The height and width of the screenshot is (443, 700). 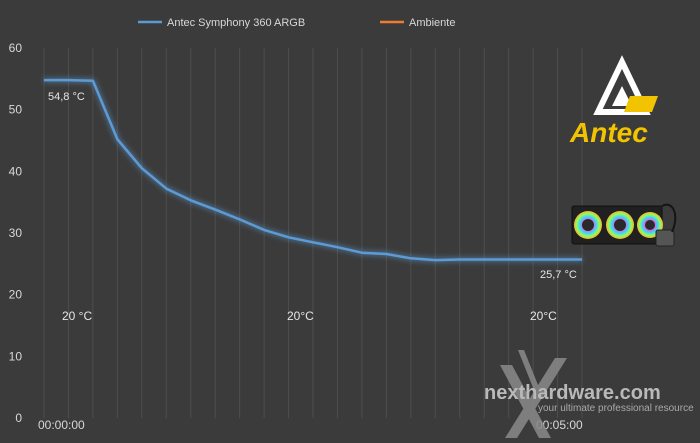 What do you see at coordinates (559, 425) in the screenshot?
I see `x-tick-label: 00:05:00` at bounding box center [559, 425].